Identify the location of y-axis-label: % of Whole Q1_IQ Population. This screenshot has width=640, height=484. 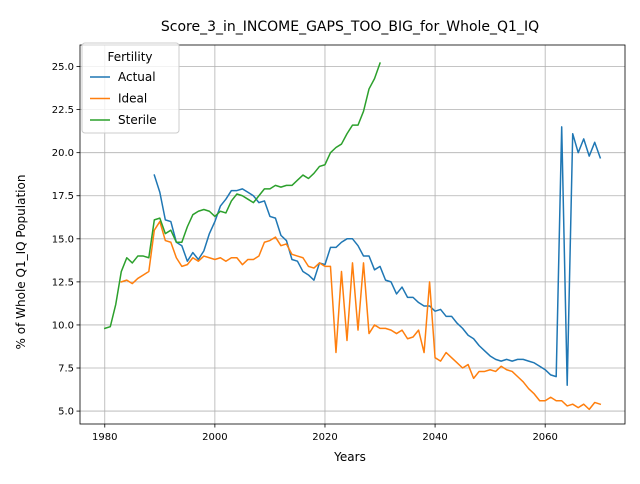
(21, 262).